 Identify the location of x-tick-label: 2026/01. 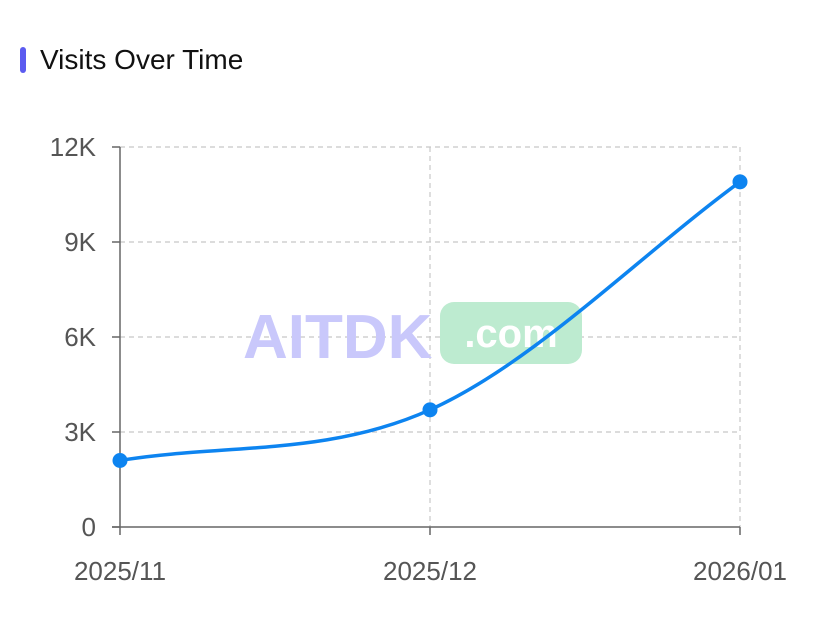
(740, 571).